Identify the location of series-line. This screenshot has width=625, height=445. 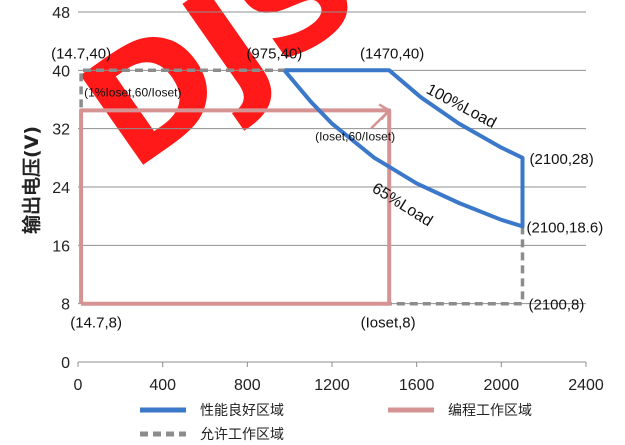
(403, 148).